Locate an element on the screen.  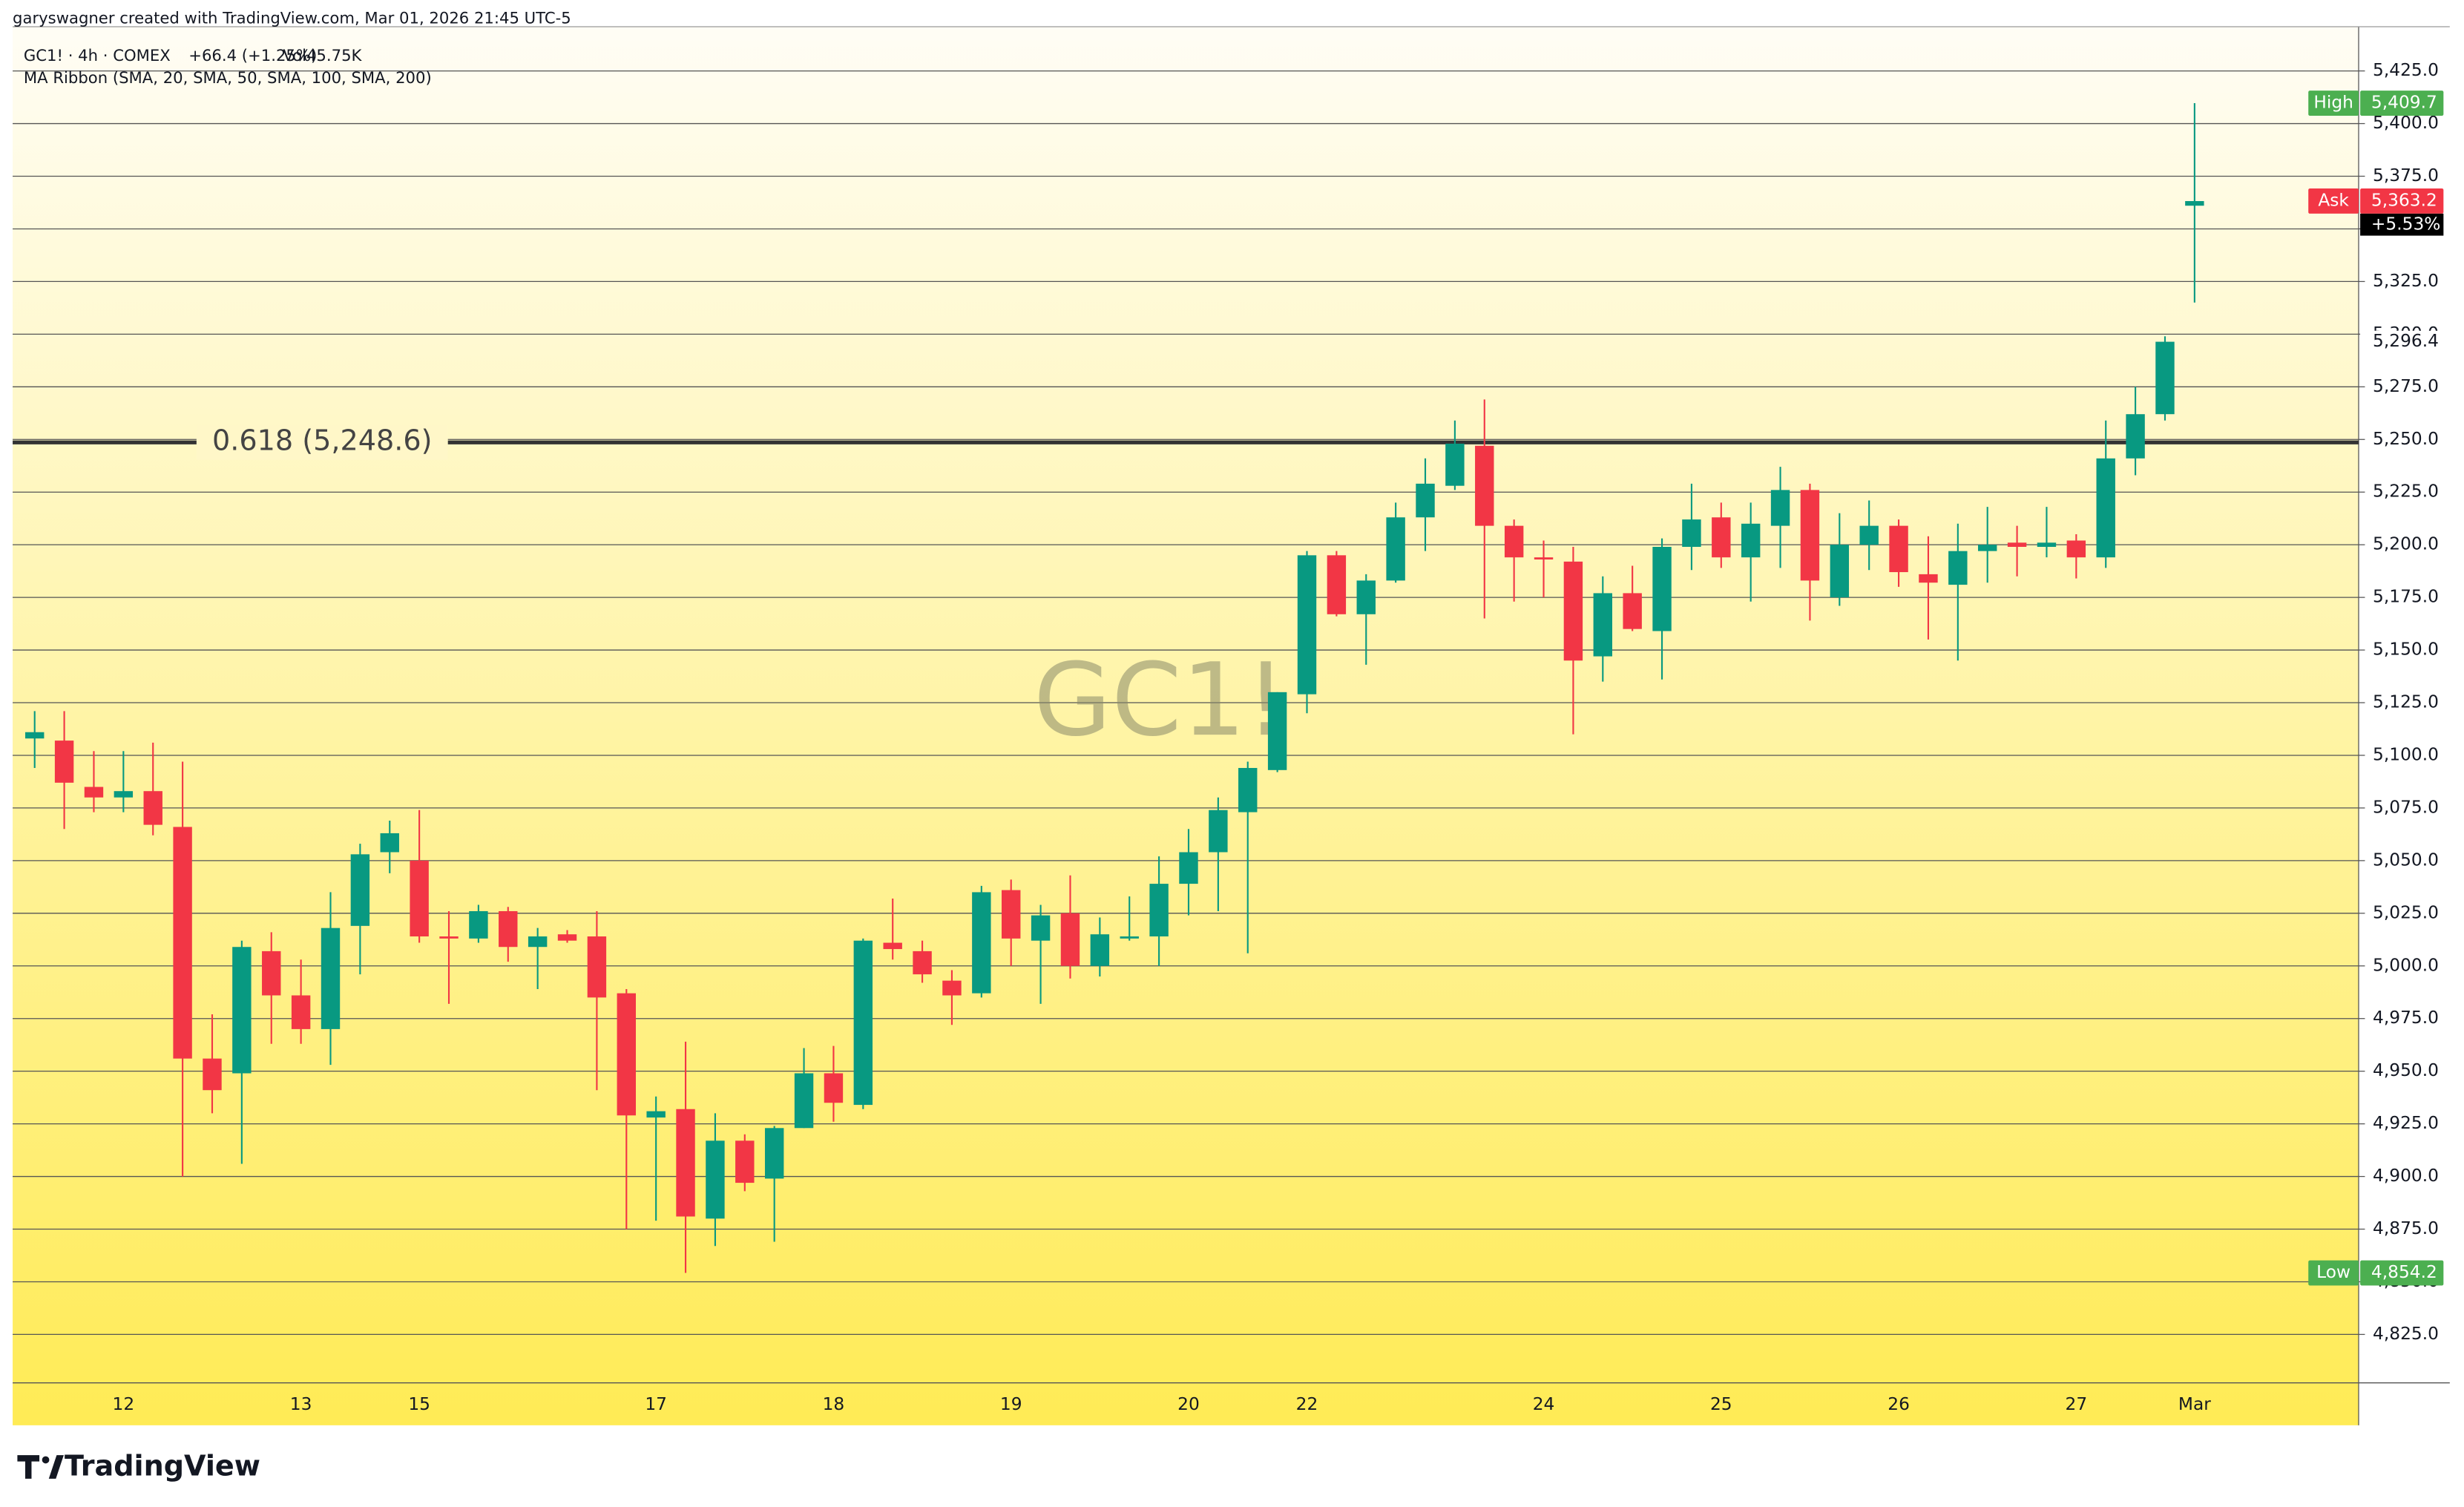
x-tick-label: 22 is located at coordinates (1307, 1404).